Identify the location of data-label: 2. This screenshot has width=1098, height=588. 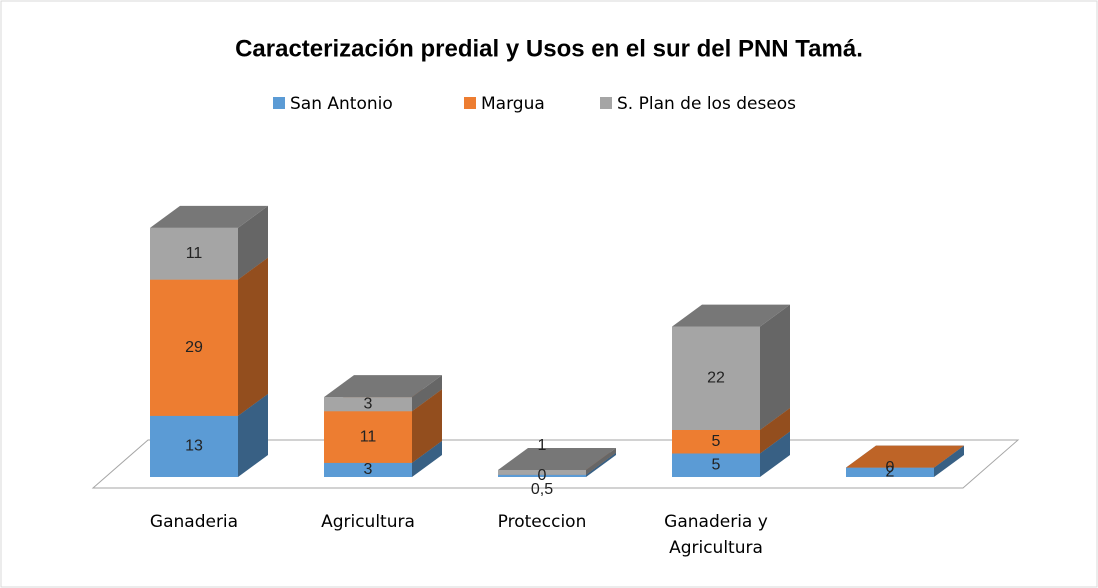
(890, 472).